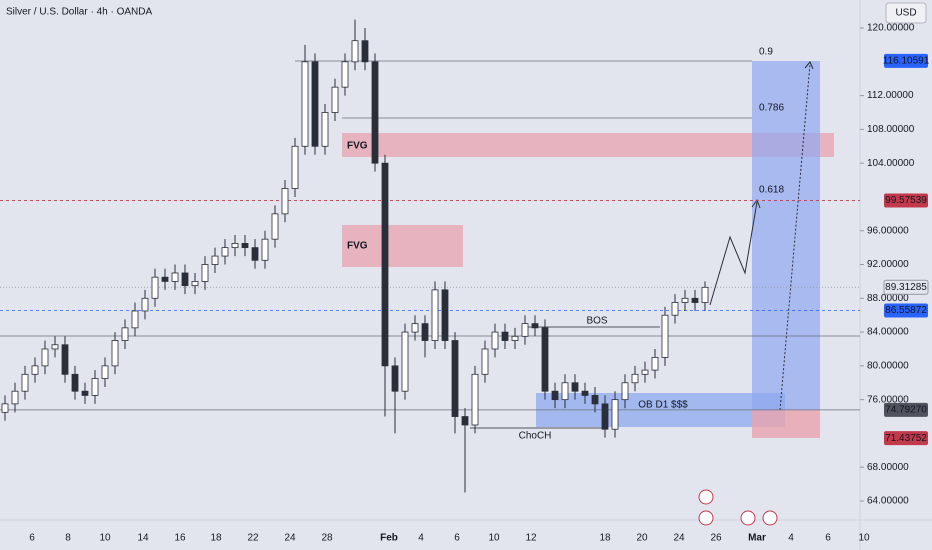 This screenshot has height=550, width=932. I want to click on y-tick-label: 92.00000, so click(888, 264).